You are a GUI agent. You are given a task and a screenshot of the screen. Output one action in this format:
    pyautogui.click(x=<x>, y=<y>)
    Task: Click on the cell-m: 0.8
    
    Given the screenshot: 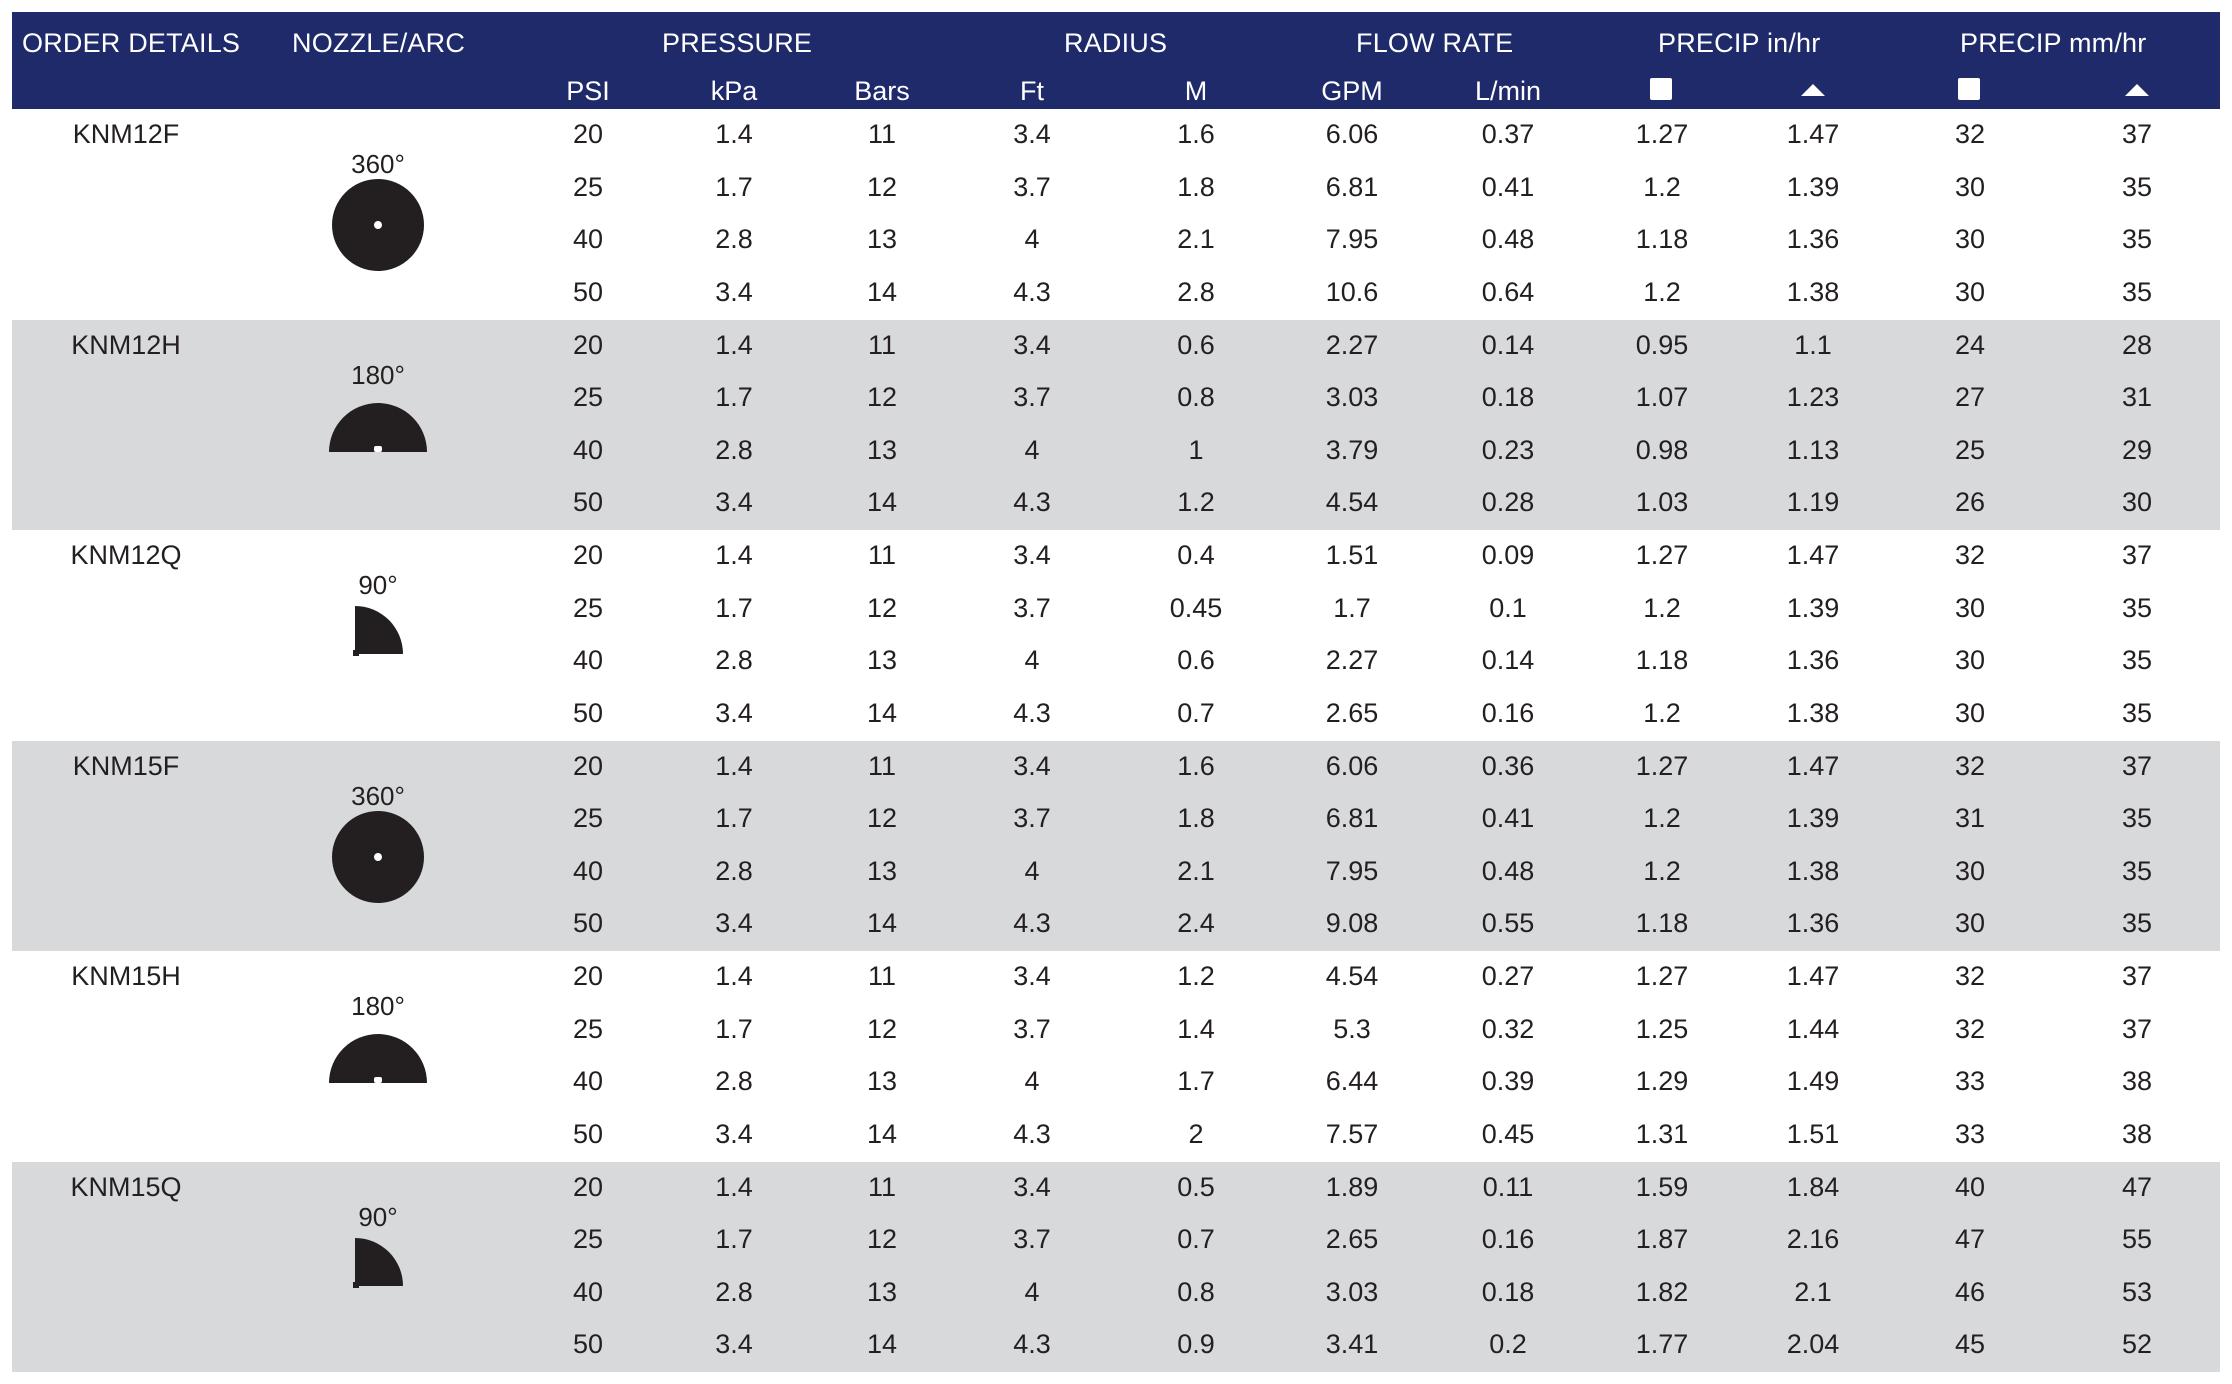 What is the action you would take?
    pyautogui.click(x=1196, y=397)
    